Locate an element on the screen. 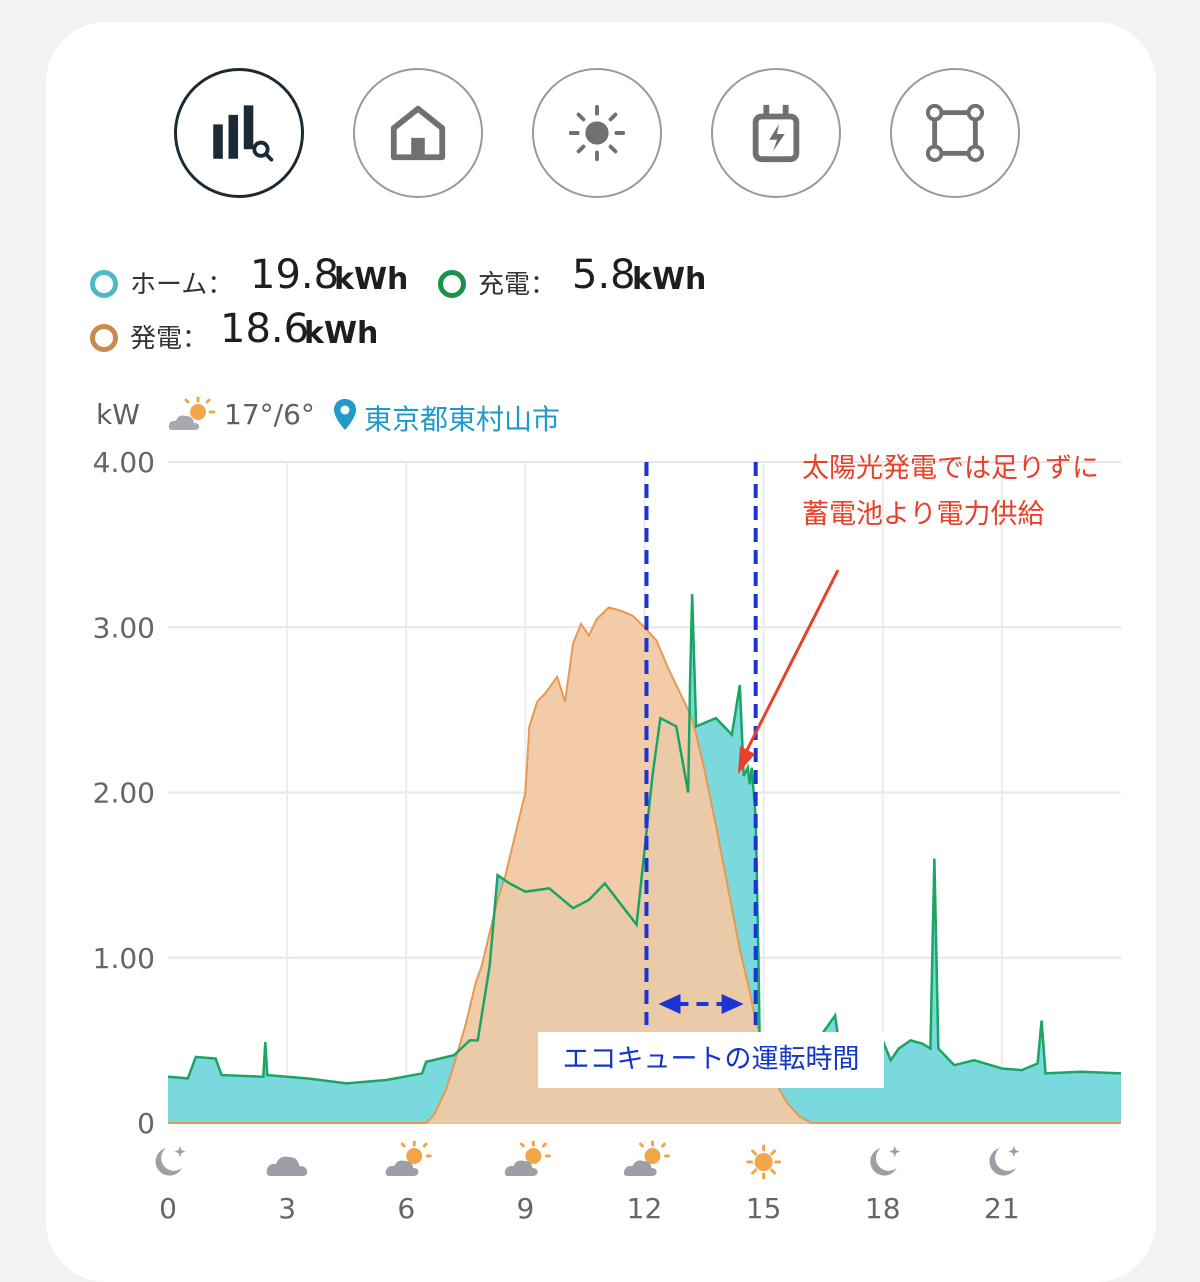  charge-label: 充電： is located at coordinates (517, 285).